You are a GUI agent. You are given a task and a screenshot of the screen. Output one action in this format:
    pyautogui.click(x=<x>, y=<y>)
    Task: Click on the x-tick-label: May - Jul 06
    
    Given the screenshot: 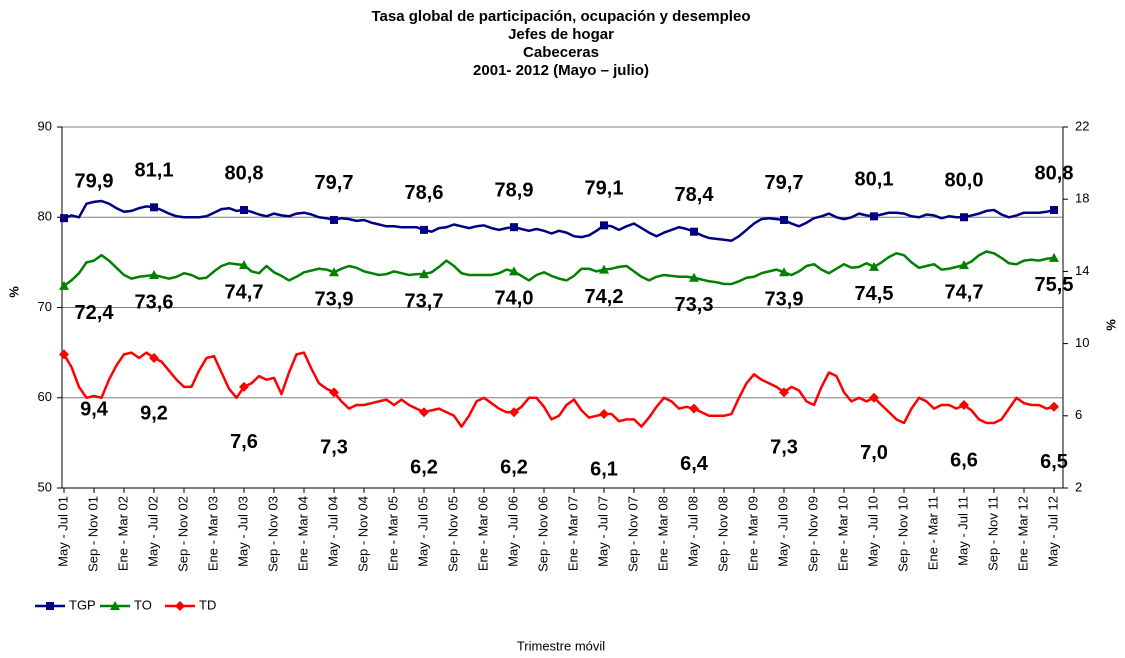 What is the action you would take?
    pyautogui.click(x=512, y=531)
    